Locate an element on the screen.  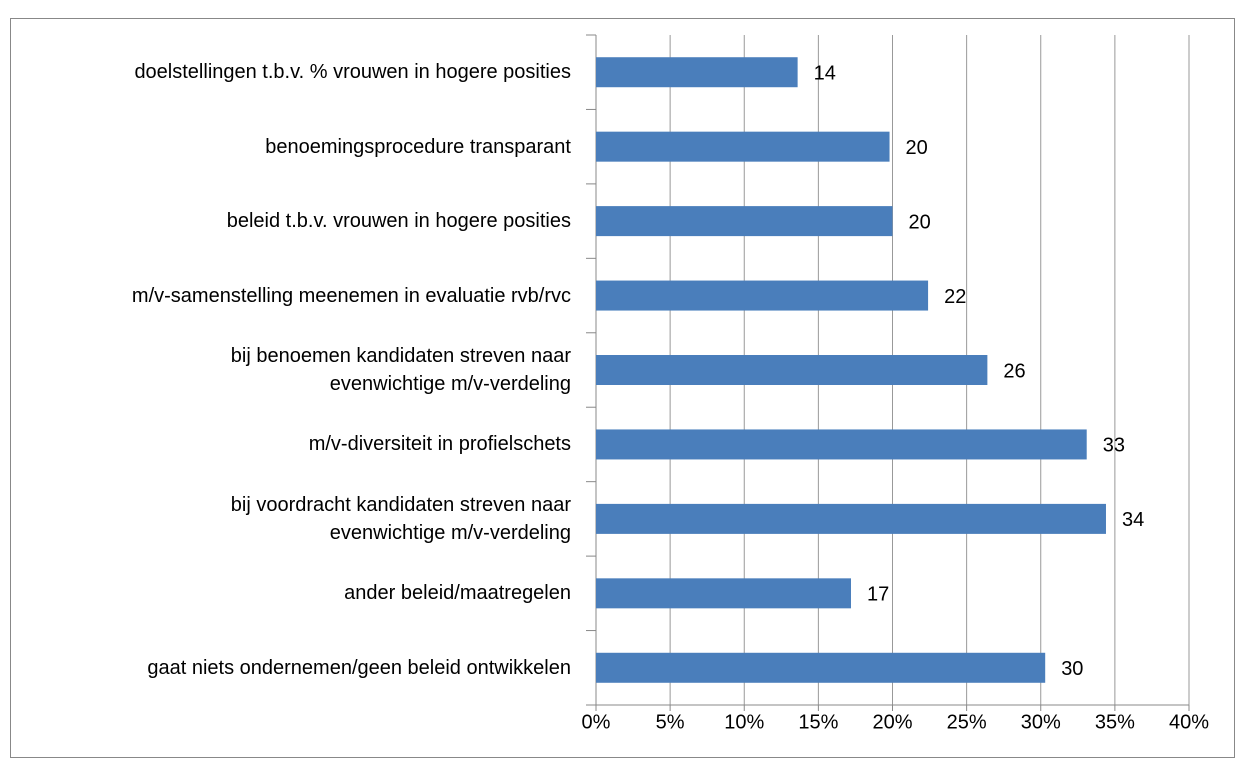
value-label: 17 is located at coordinates (878, 595).